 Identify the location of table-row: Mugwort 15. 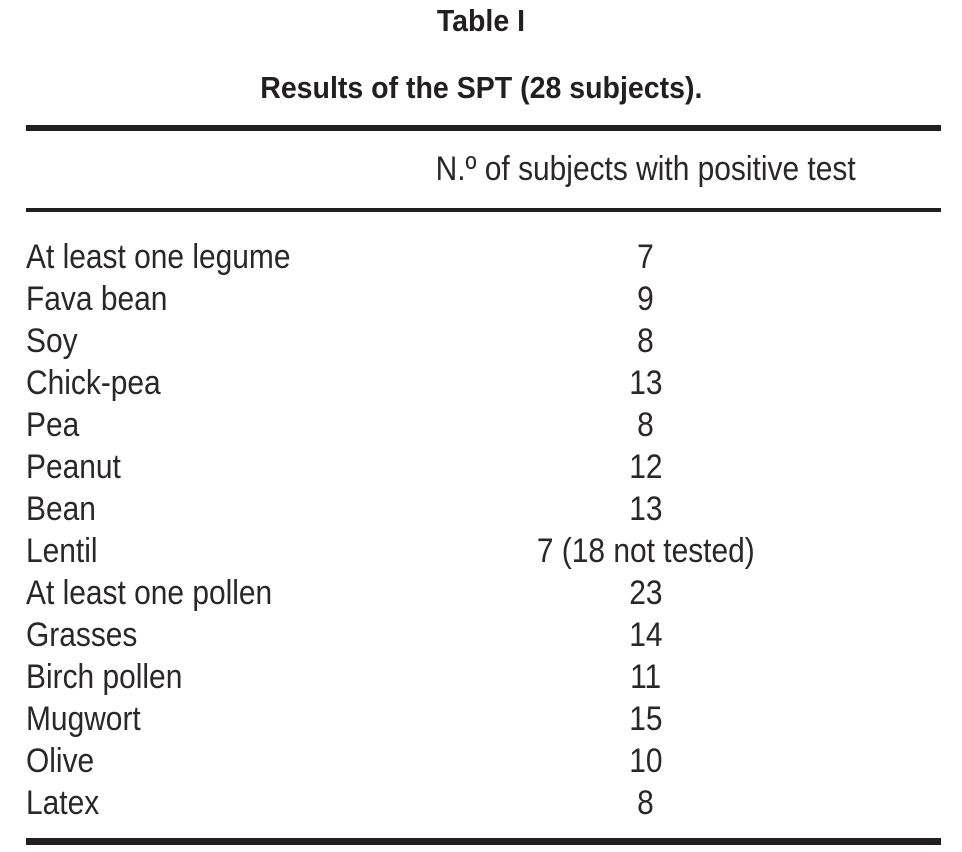
(483, 719).